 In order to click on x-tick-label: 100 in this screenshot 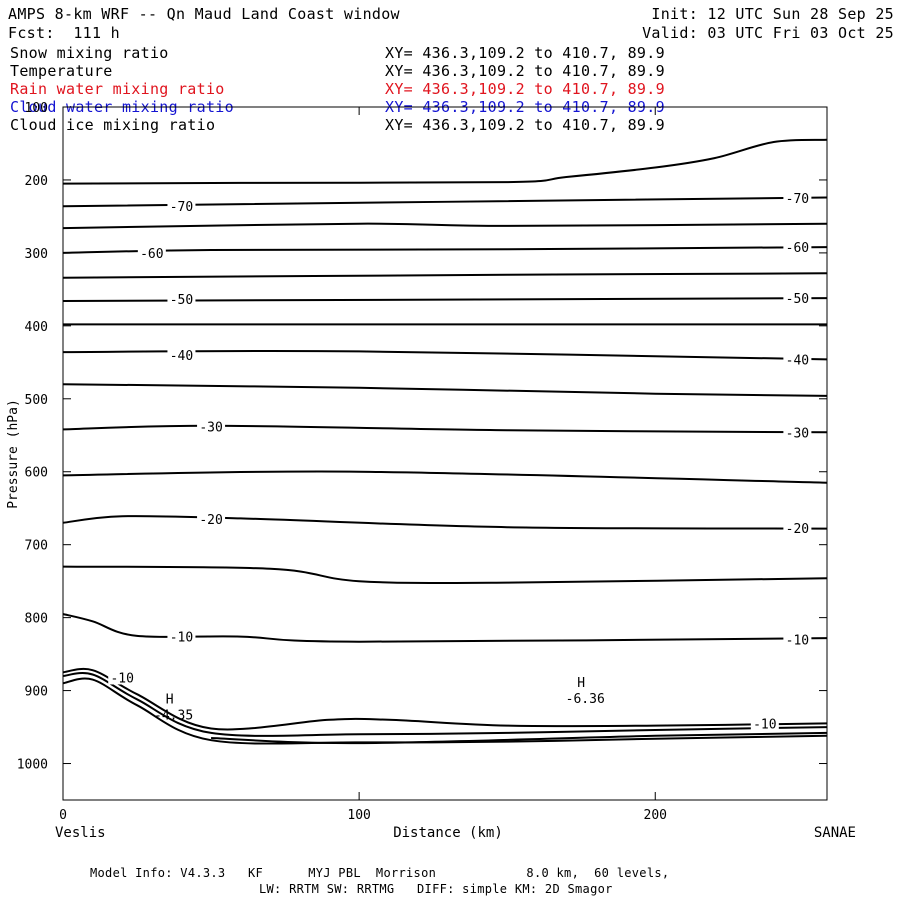, I will do `click(358, 815)`.